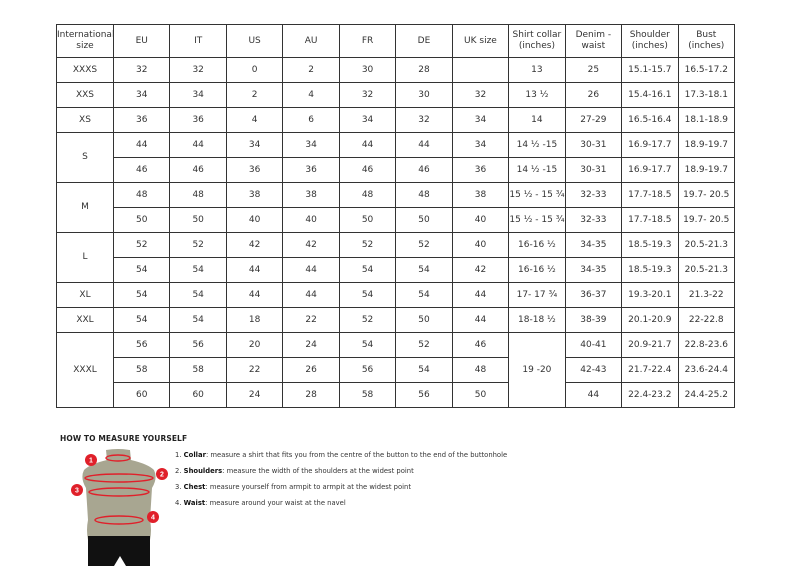  I want to click on table-cell: XXXS, so click(85, 70).